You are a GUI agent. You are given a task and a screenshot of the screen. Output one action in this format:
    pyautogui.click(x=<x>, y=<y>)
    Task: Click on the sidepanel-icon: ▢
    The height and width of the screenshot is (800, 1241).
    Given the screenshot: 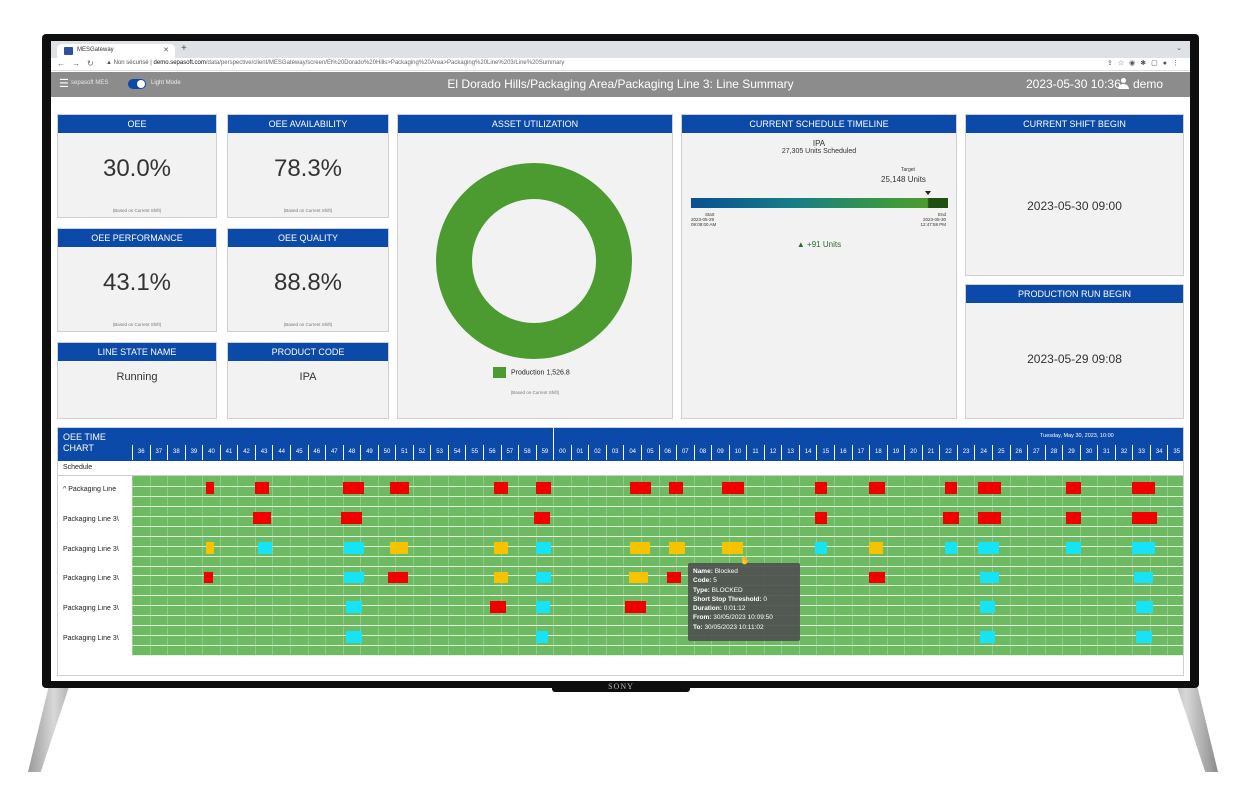 What is the action you would take?
    pyautogui.click(x=1157, y=63)
    